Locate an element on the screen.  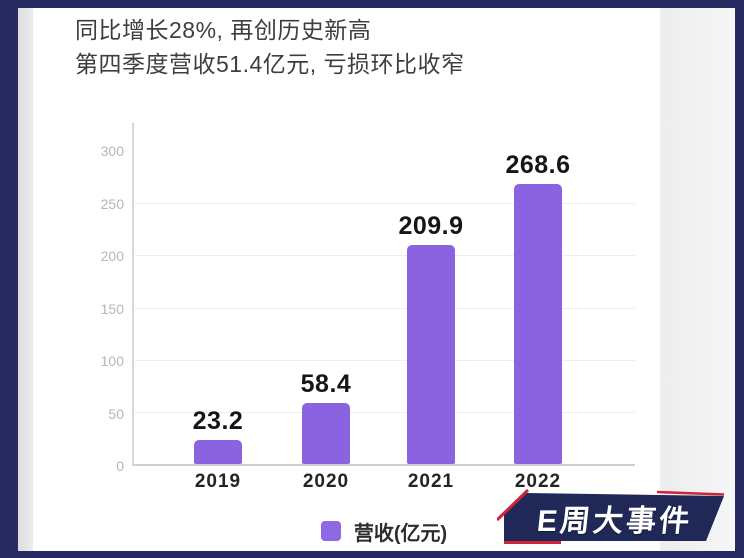
x-label-2022: 2022 is located at coordinates (538, 481).